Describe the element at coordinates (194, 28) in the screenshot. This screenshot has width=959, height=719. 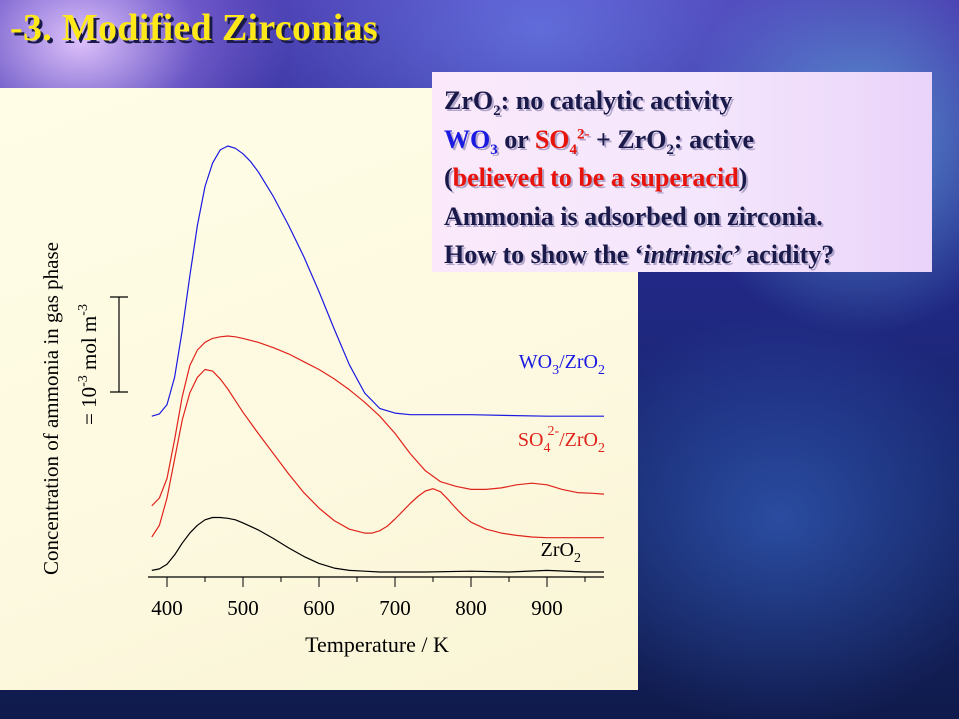
I see `slide-title: -3. Modified Zirconias` at that location.